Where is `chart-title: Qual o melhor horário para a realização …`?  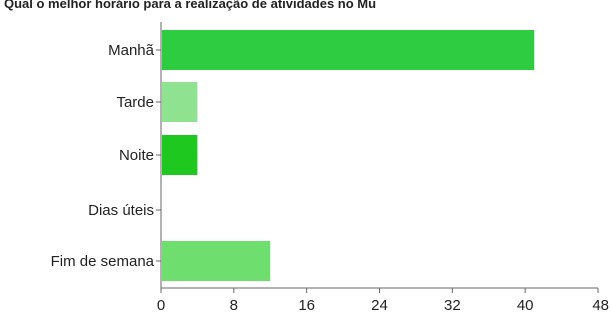
chart-title: Qual o melhor horário para a realização … is located at coordinates (190, 5).